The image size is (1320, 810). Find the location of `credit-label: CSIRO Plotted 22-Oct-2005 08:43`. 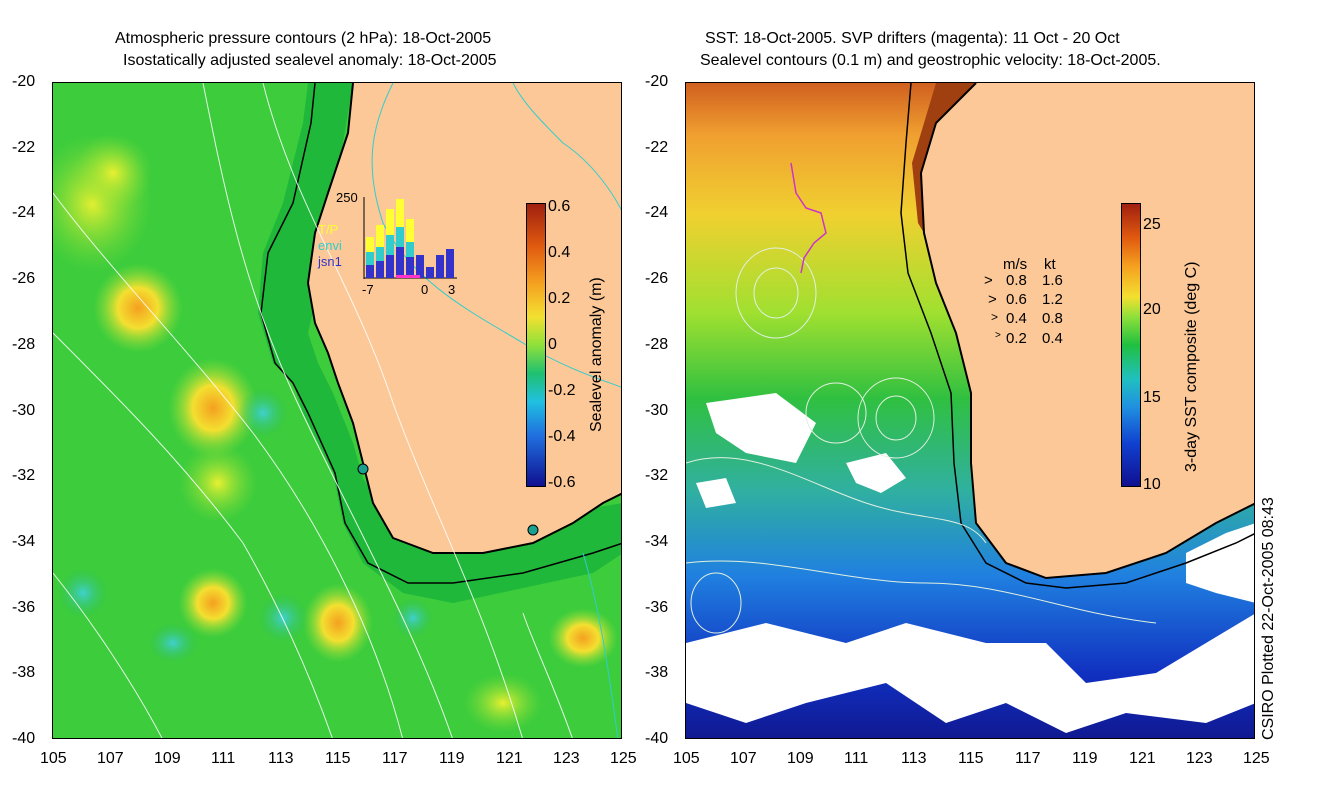

credit-label: CSIRO Plotted 22-Oct-2005 08:43 is located at coordinates (1268, 618).